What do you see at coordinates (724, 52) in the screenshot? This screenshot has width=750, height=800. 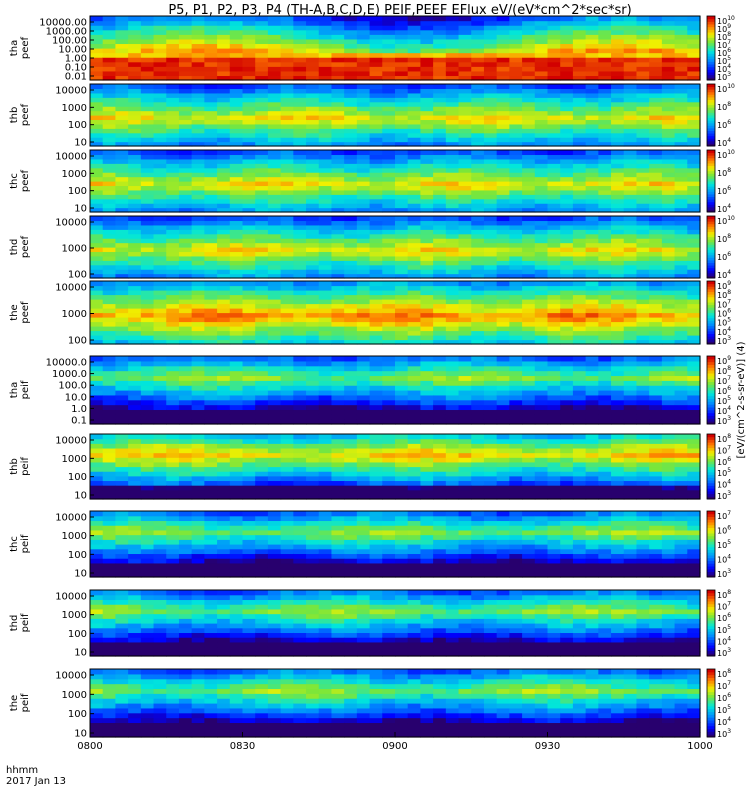 I see `colorbar-tick-label: 10⁶` at bounding box center [724, 52].